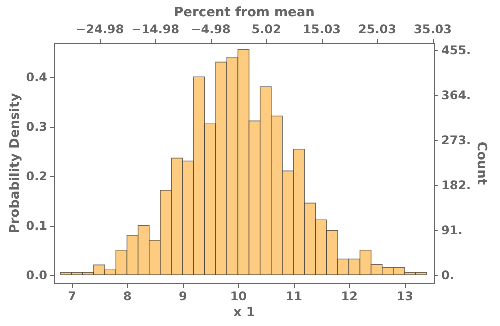 This screenshot has height=326, width=500. Describe the element at coordinates (244, 13) in the screenshot. I see `x2-axis-title: Percent from mean` at that location.